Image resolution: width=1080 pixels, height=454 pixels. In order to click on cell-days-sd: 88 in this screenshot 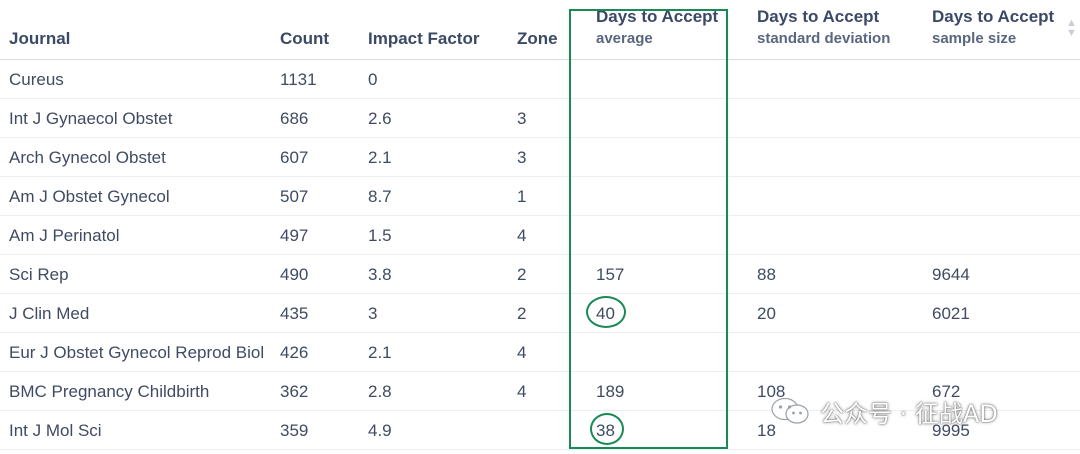, I will do `click(766, 274)`.